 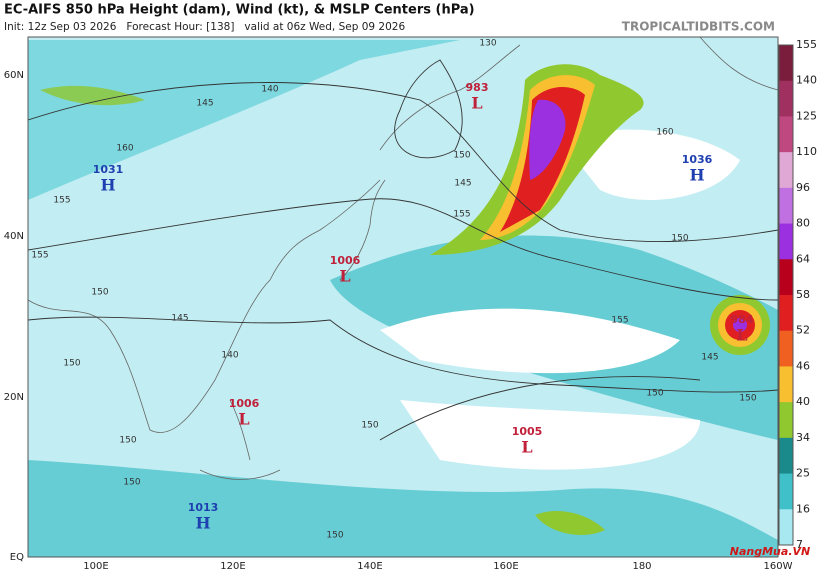 What do you see at coordinates (803, 401) in the screenshot?
I see `colorbar-label: 40` at bounding box center [803, 401].